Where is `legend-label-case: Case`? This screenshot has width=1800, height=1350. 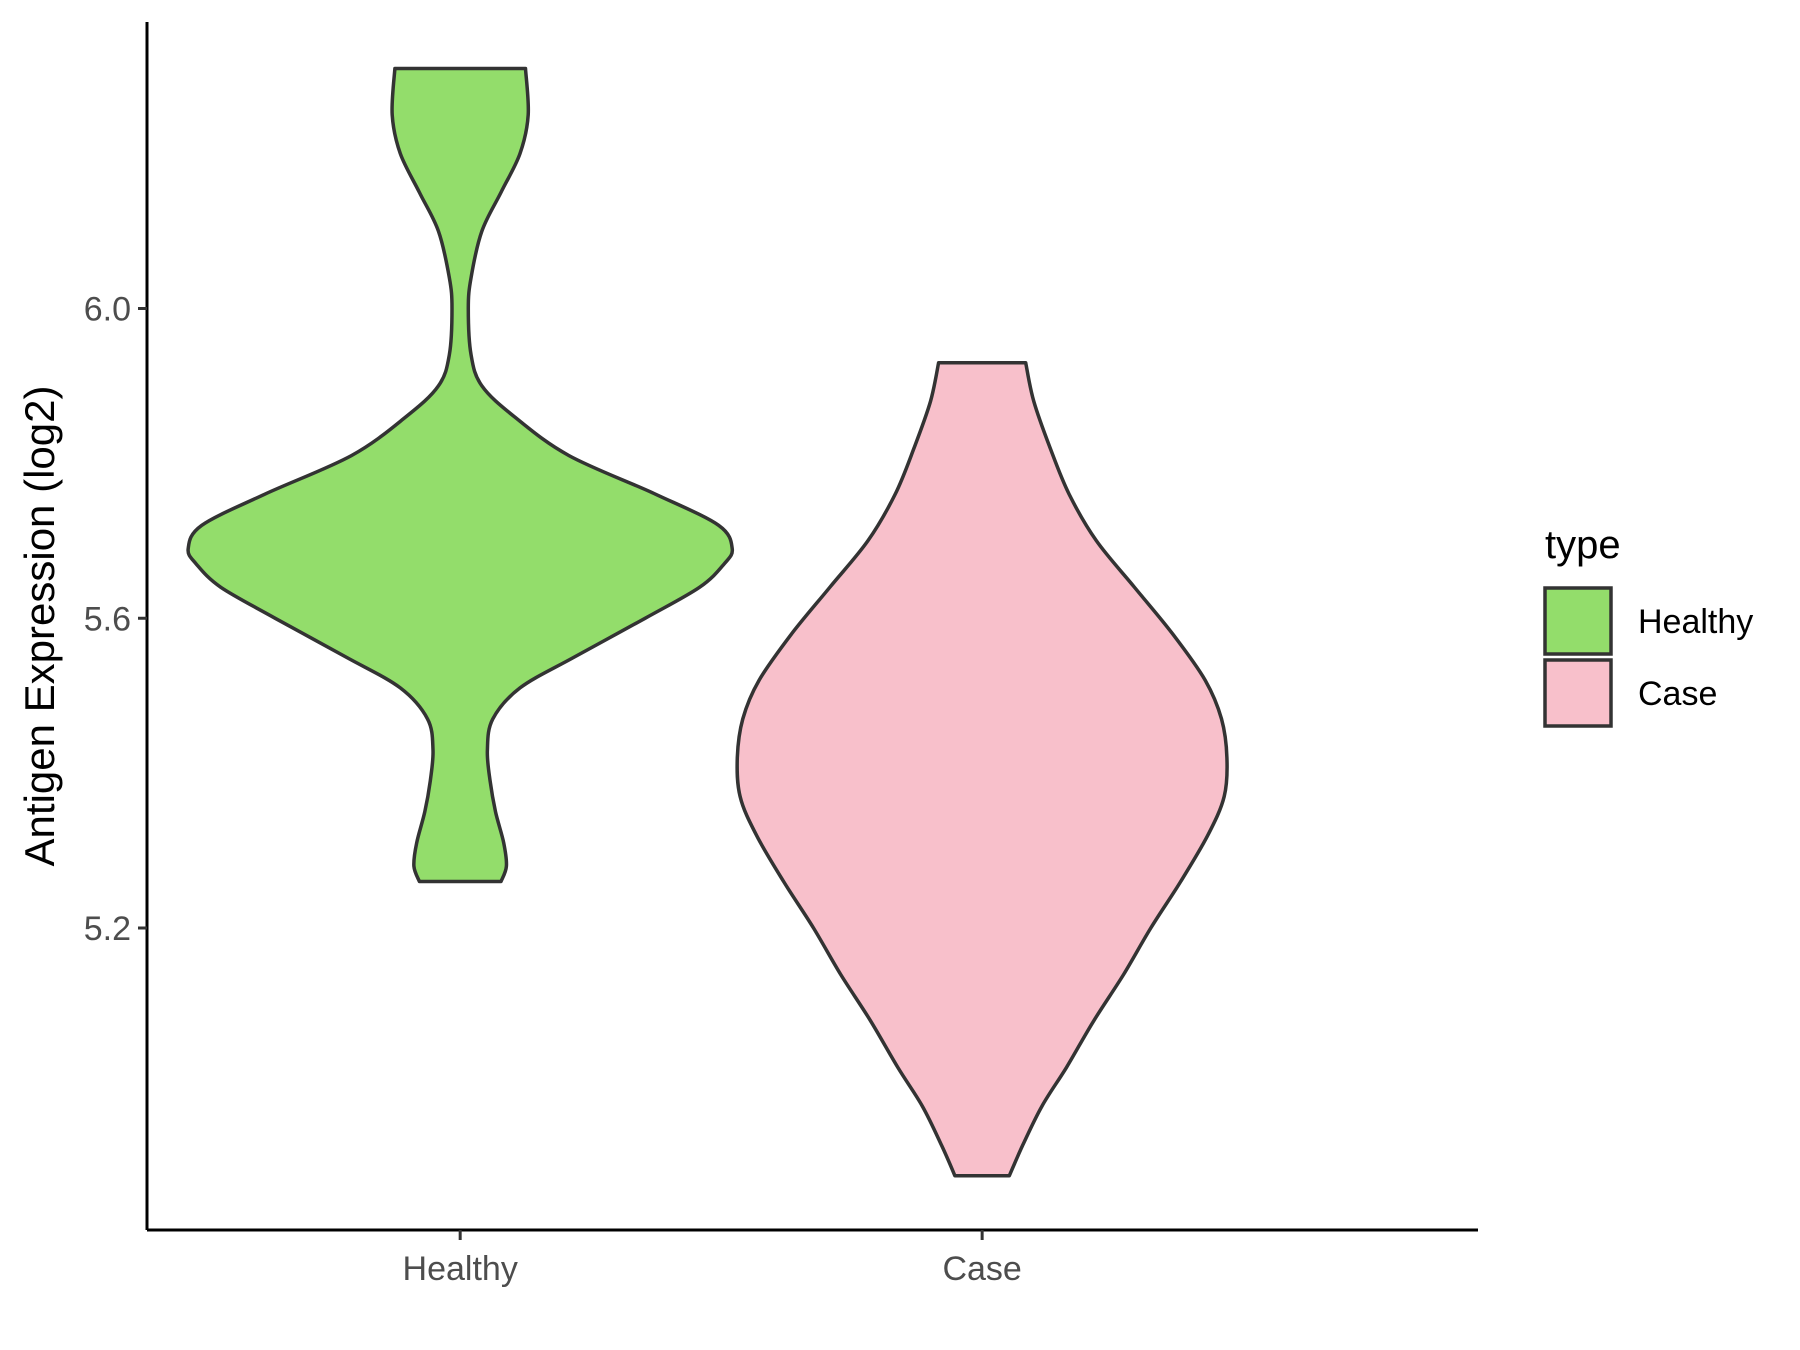
legend-label-case: Case is located at coordinates (1677, 694).